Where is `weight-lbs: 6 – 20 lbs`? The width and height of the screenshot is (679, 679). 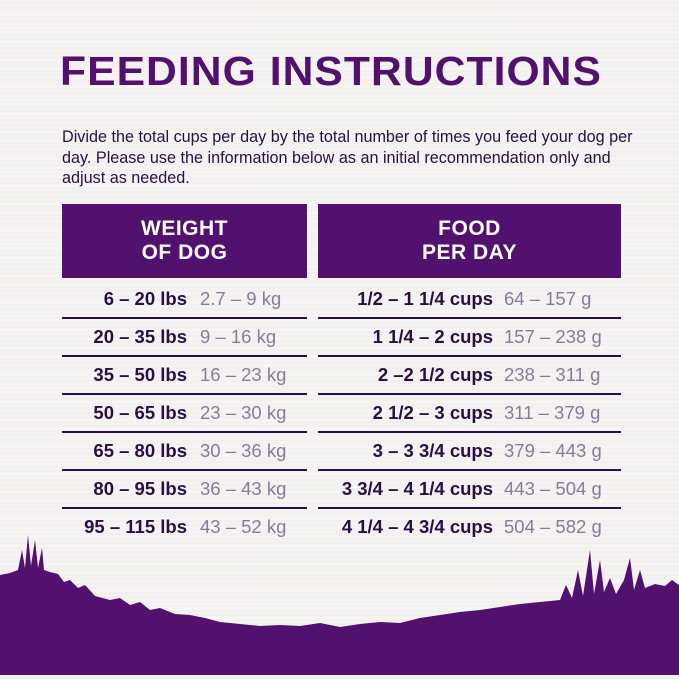
weight-lbs: 6 – 20 lbs is located at coordinates (145, 298).